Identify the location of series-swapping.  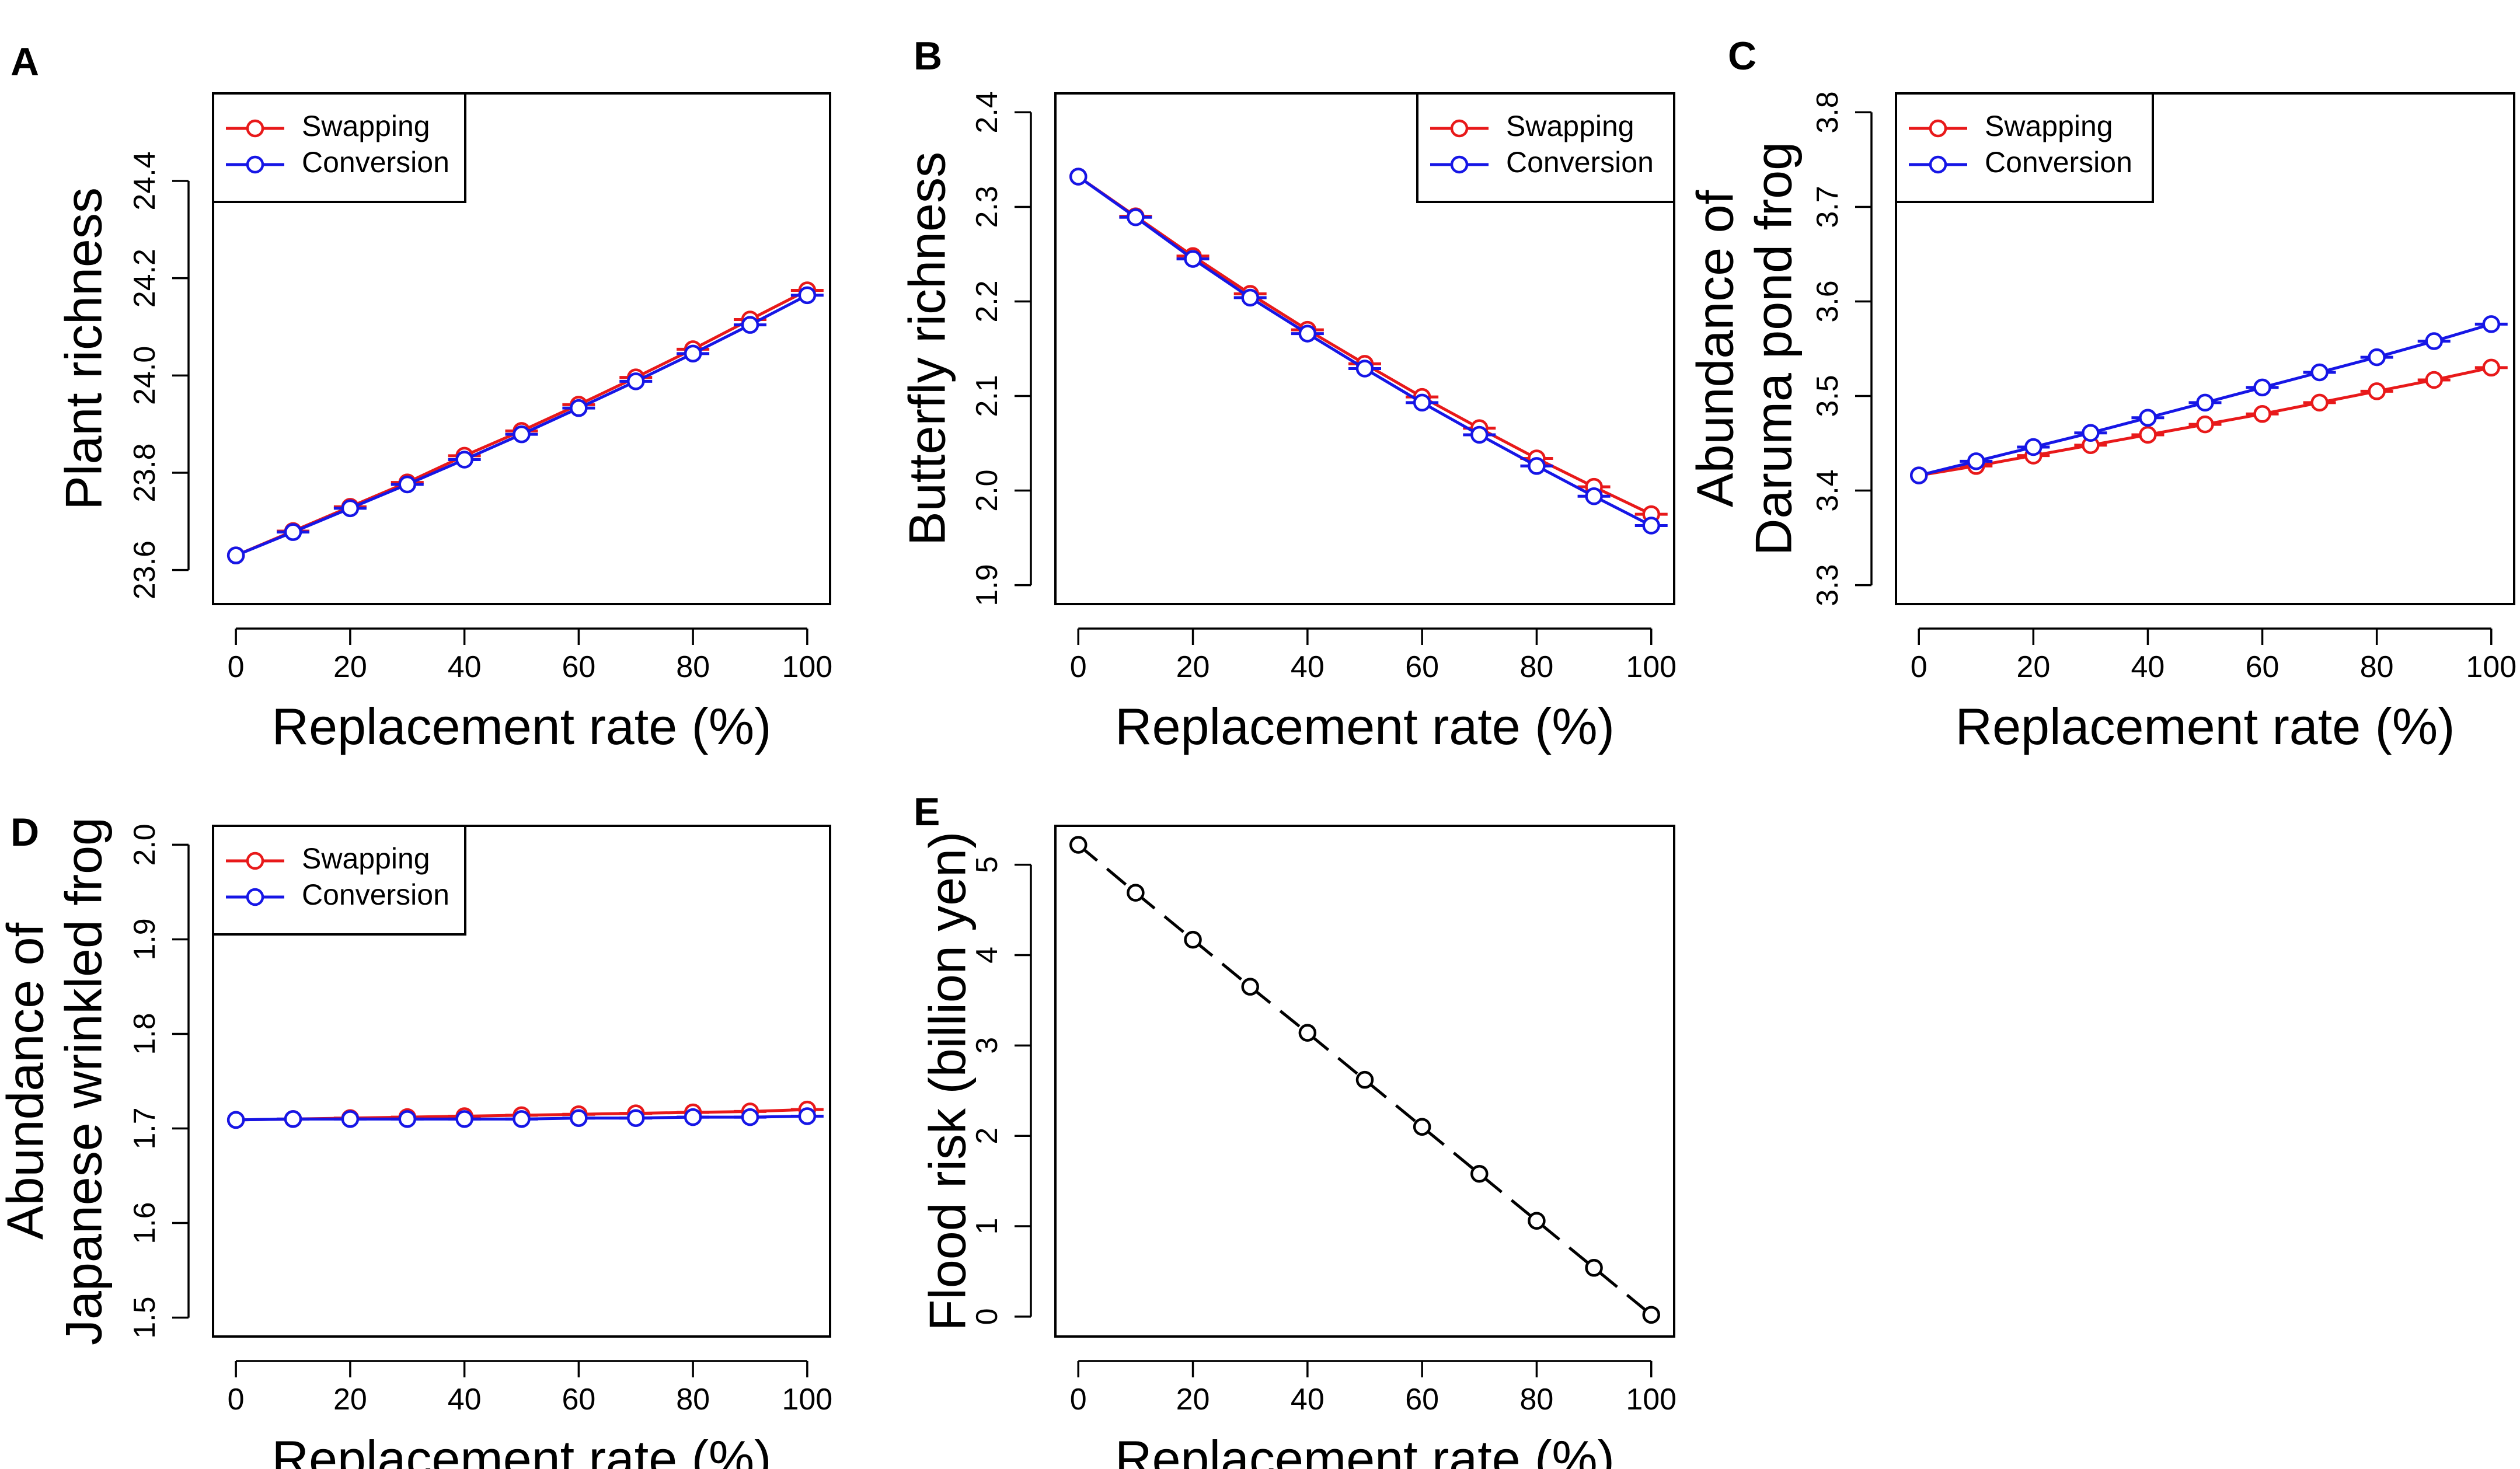
(1368, 346).